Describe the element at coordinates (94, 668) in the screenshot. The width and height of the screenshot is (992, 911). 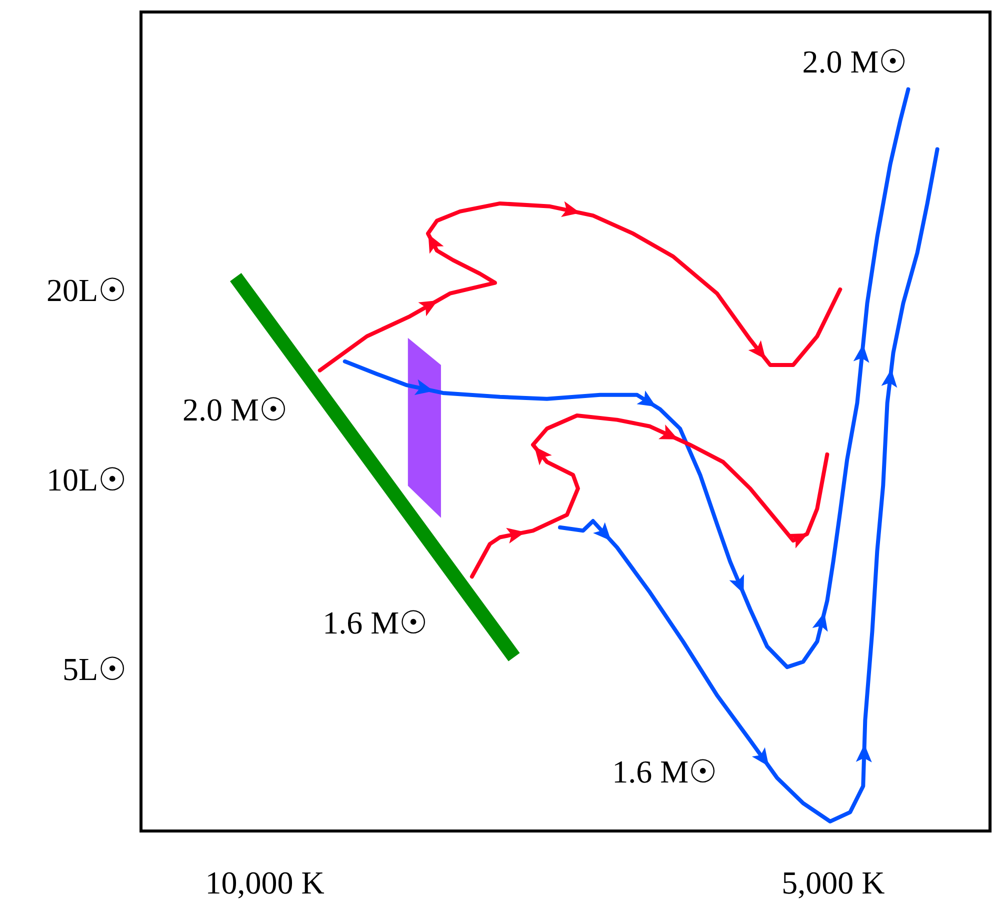
I see `y-tick-label: 5L☉` at that location.